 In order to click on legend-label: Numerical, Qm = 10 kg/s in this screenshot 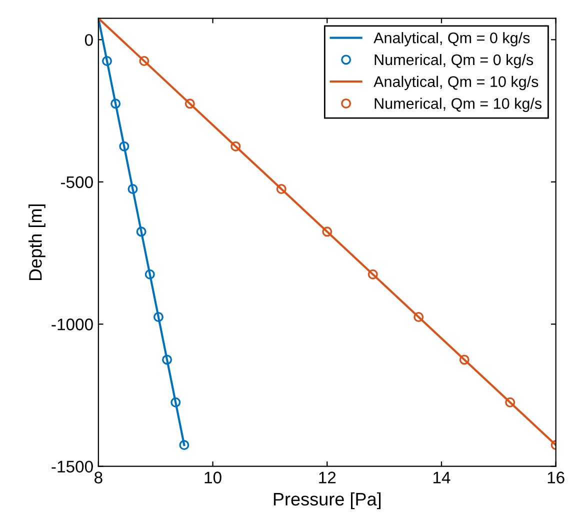, I will do `click(458, 105)`.